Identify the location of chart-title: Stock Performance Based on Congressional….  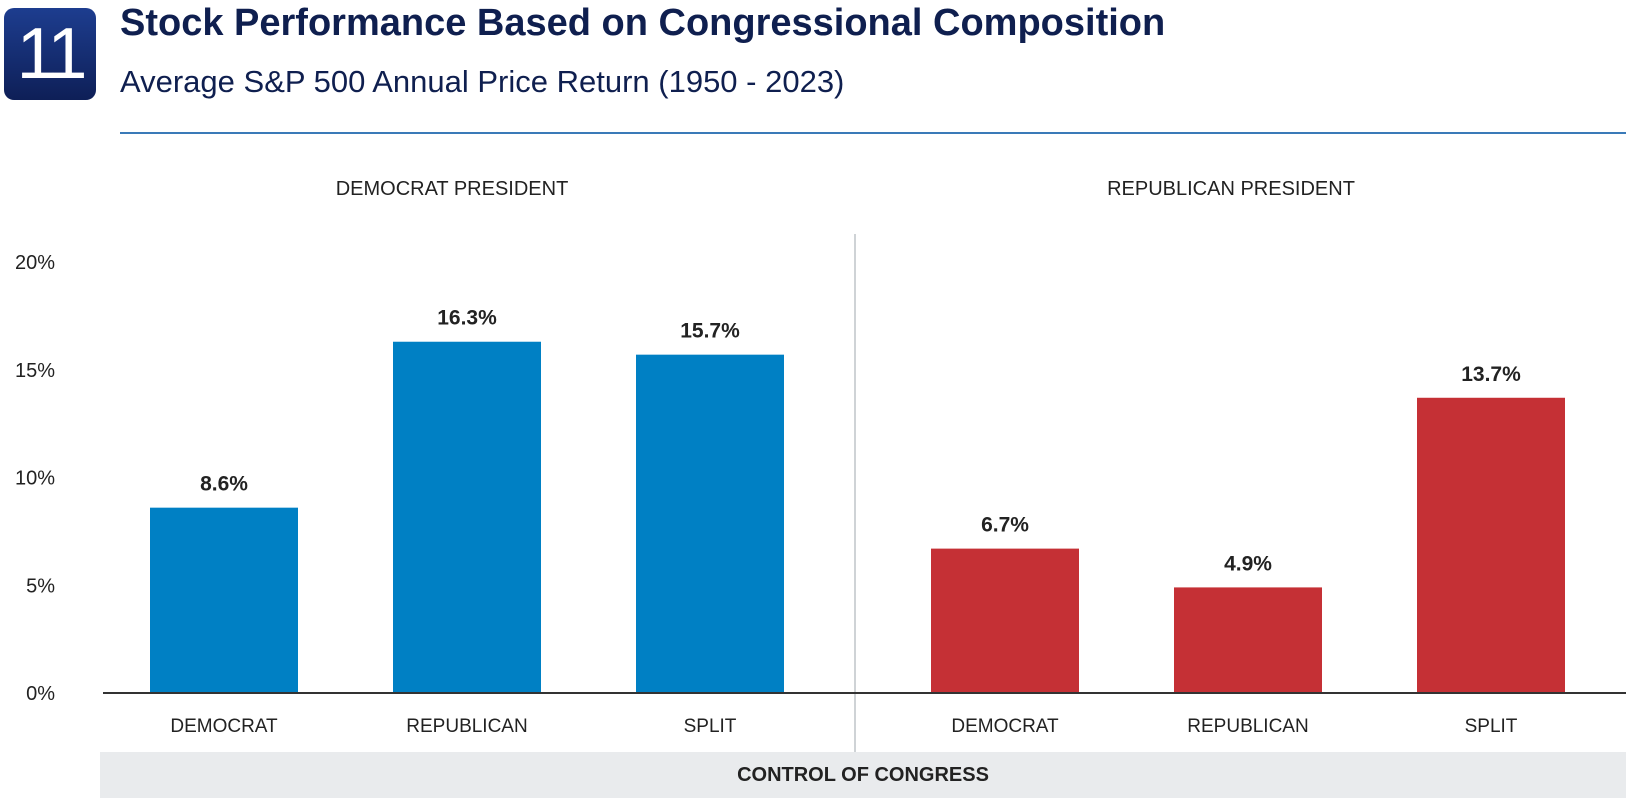
(643, 23).